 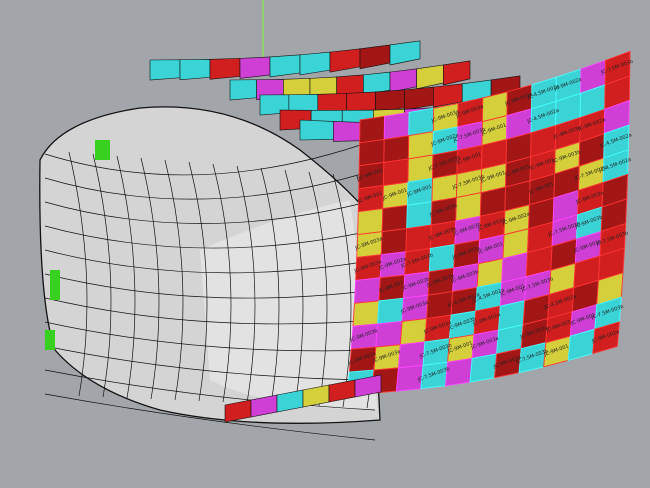 I want to click on shell-front-highlight, so click(x=289, y=305).